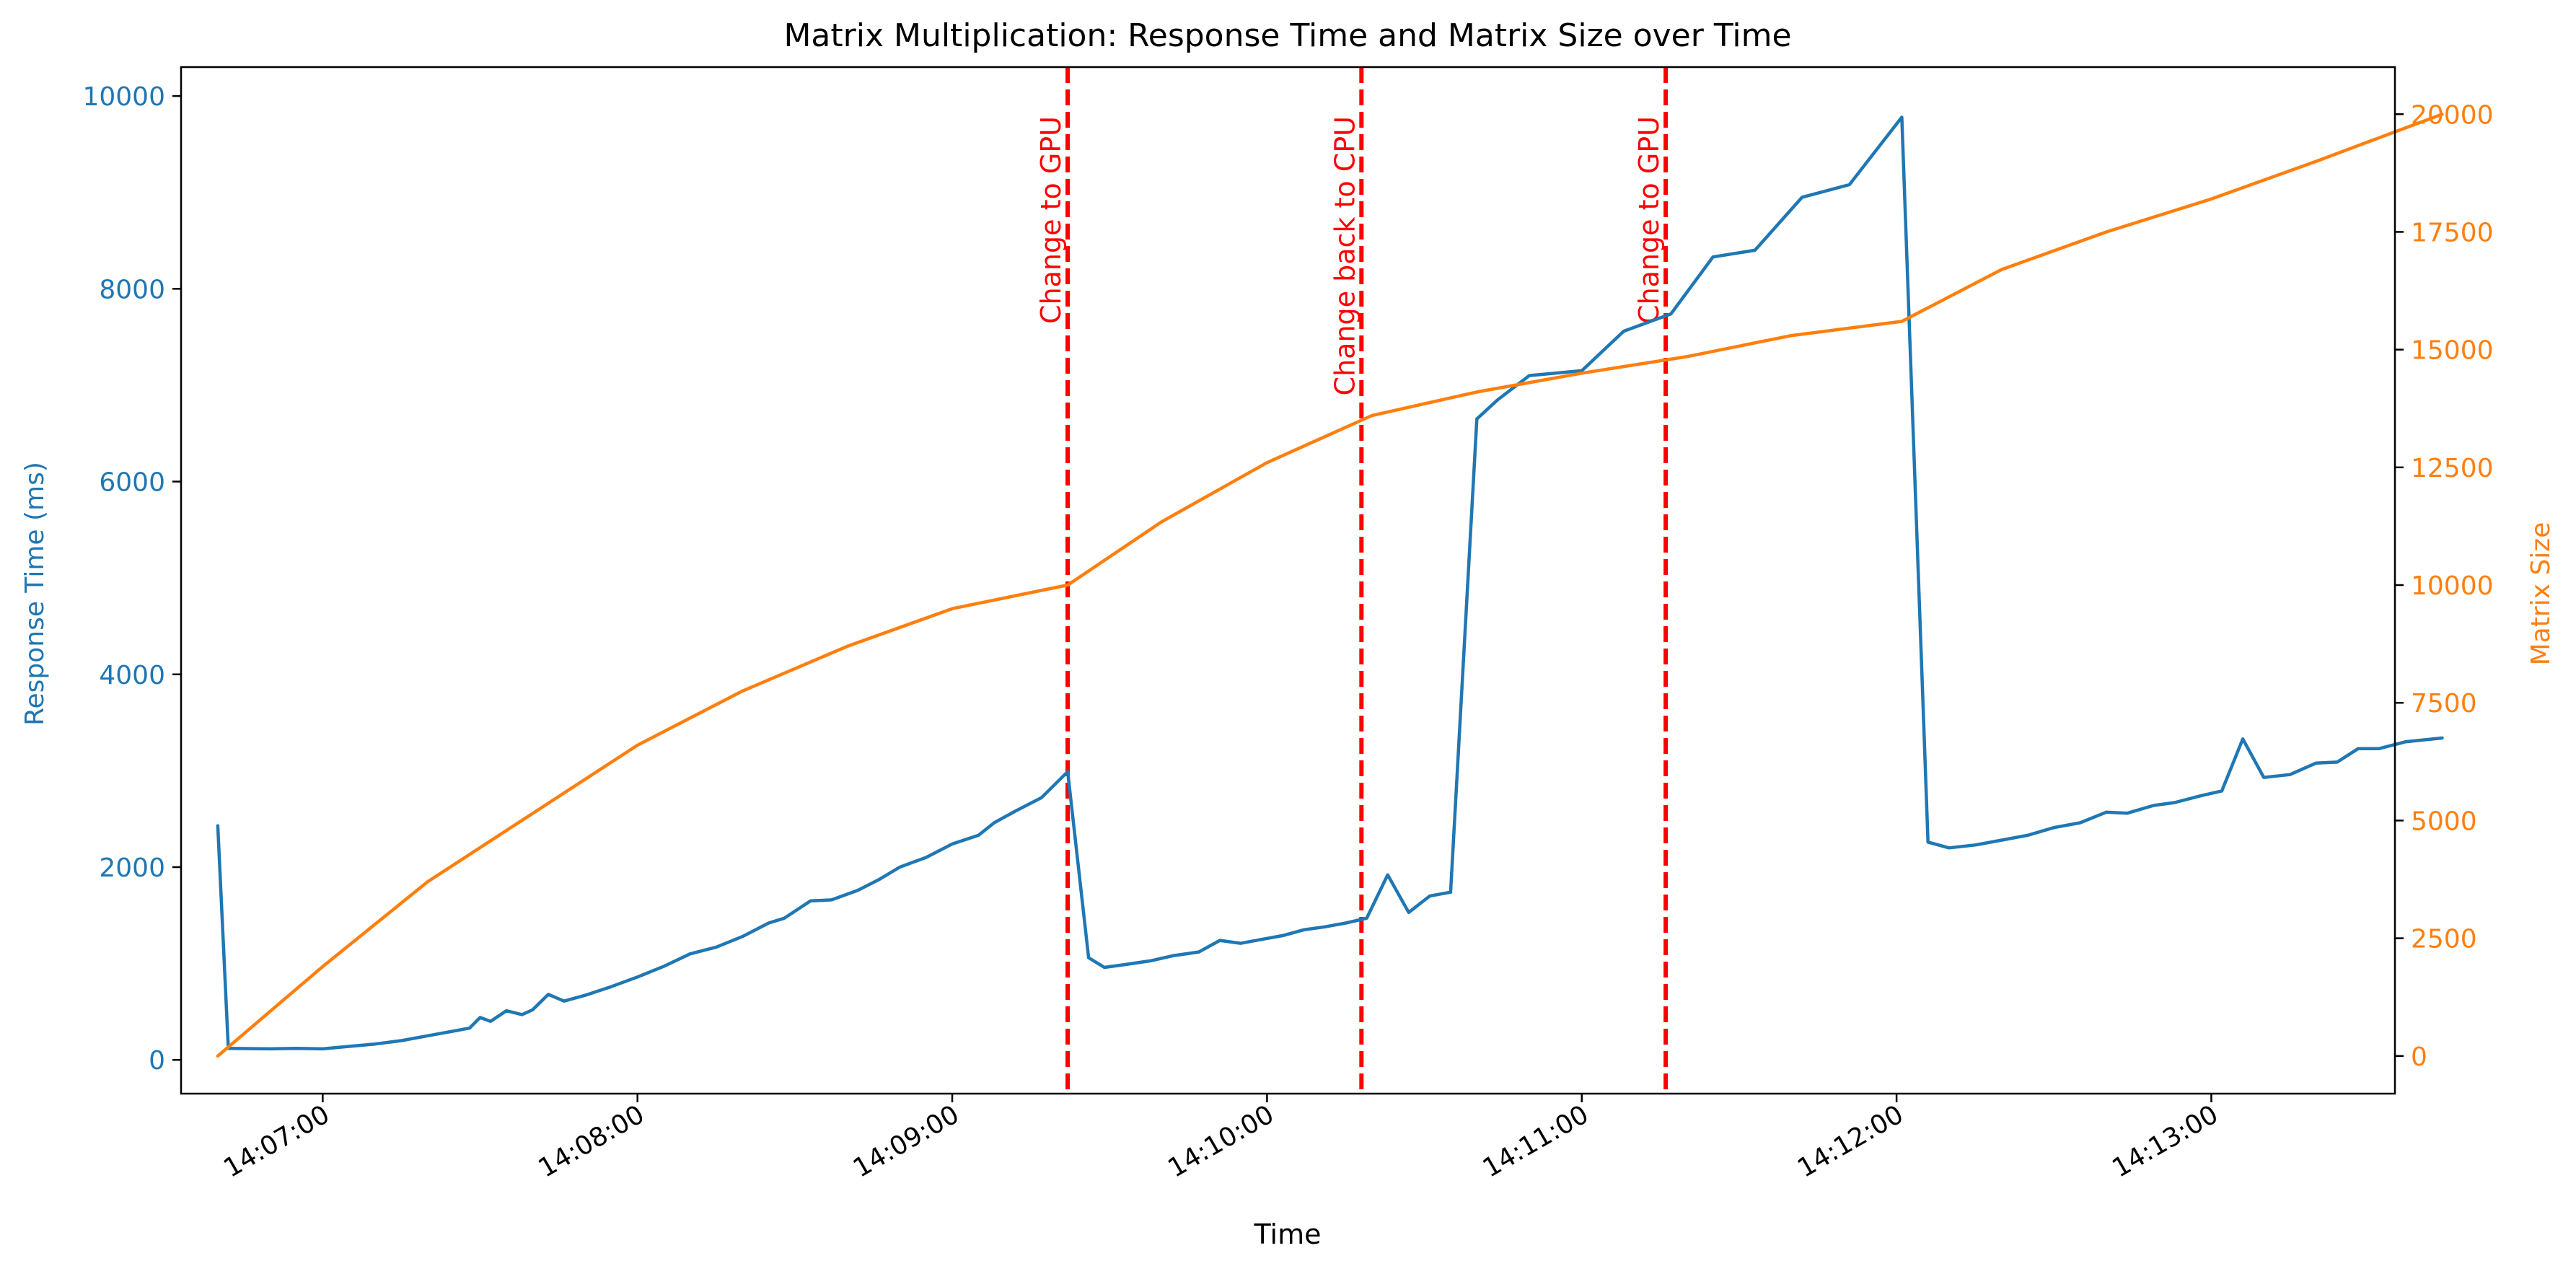 The height and width of the screenshot is (1274, 2576). What do you see at coordinates (132, 676) in the screenshot?
I see `left-tick-label: 4000` at bounding box center [132, 676].